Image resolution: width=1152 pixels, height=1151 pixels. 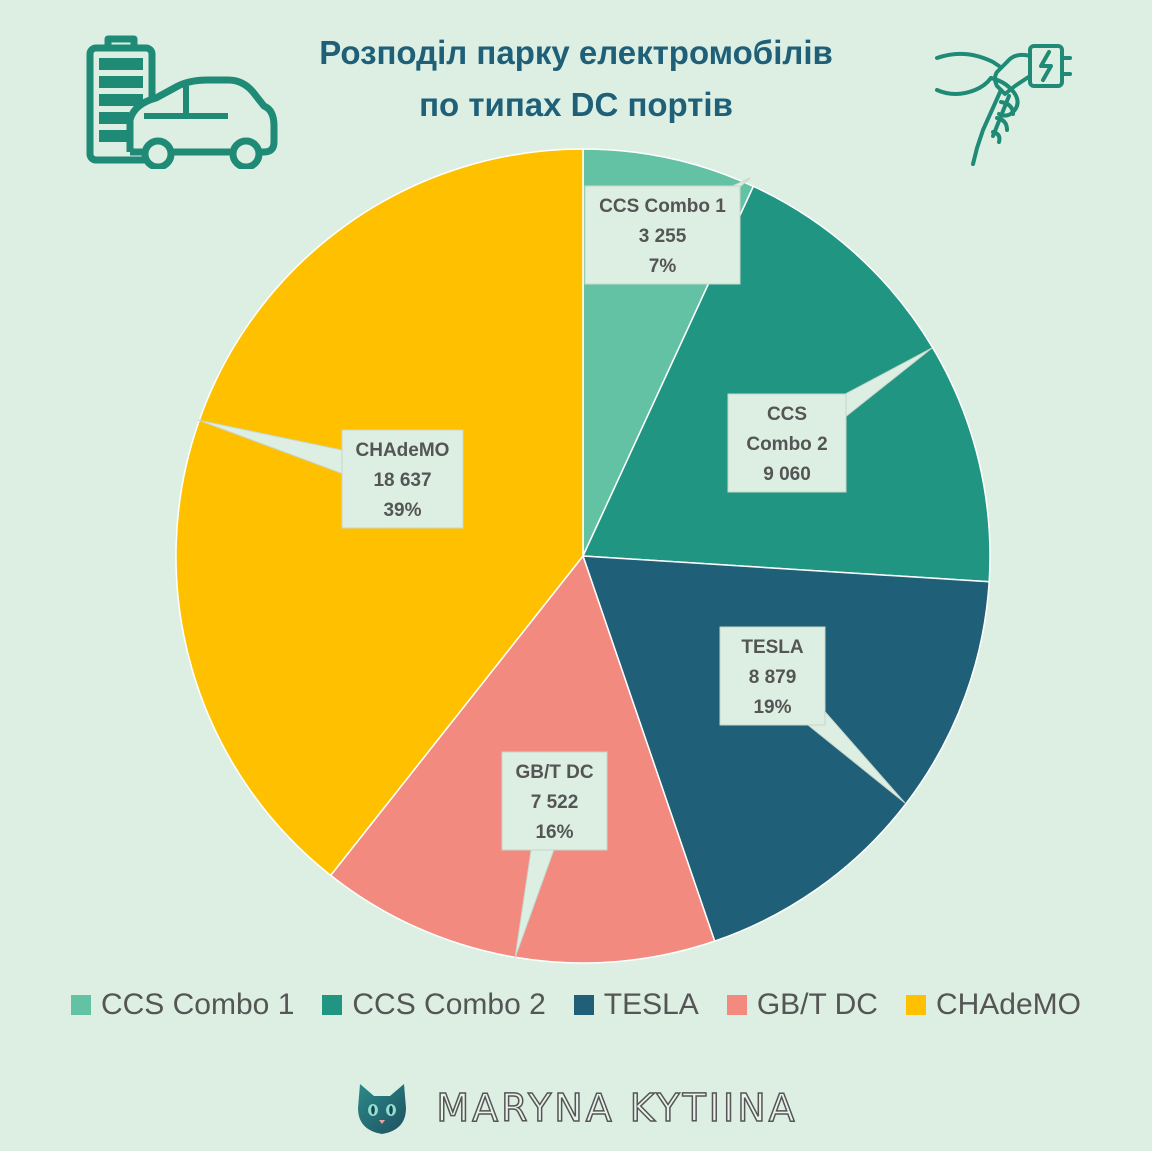 What do you see at coordinates (449, 1004) in the screenshot?
I see `legend-label: CCS Combo 2` at bounding box center [449, 1004].